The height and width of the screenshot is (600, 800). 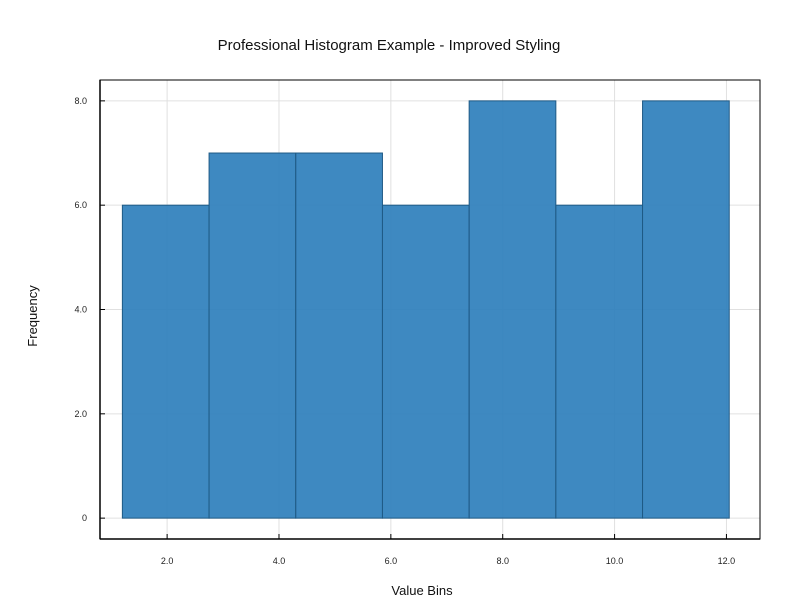 I want to click on y-tick-label-3: 6.0, so click(x=80, y=205).